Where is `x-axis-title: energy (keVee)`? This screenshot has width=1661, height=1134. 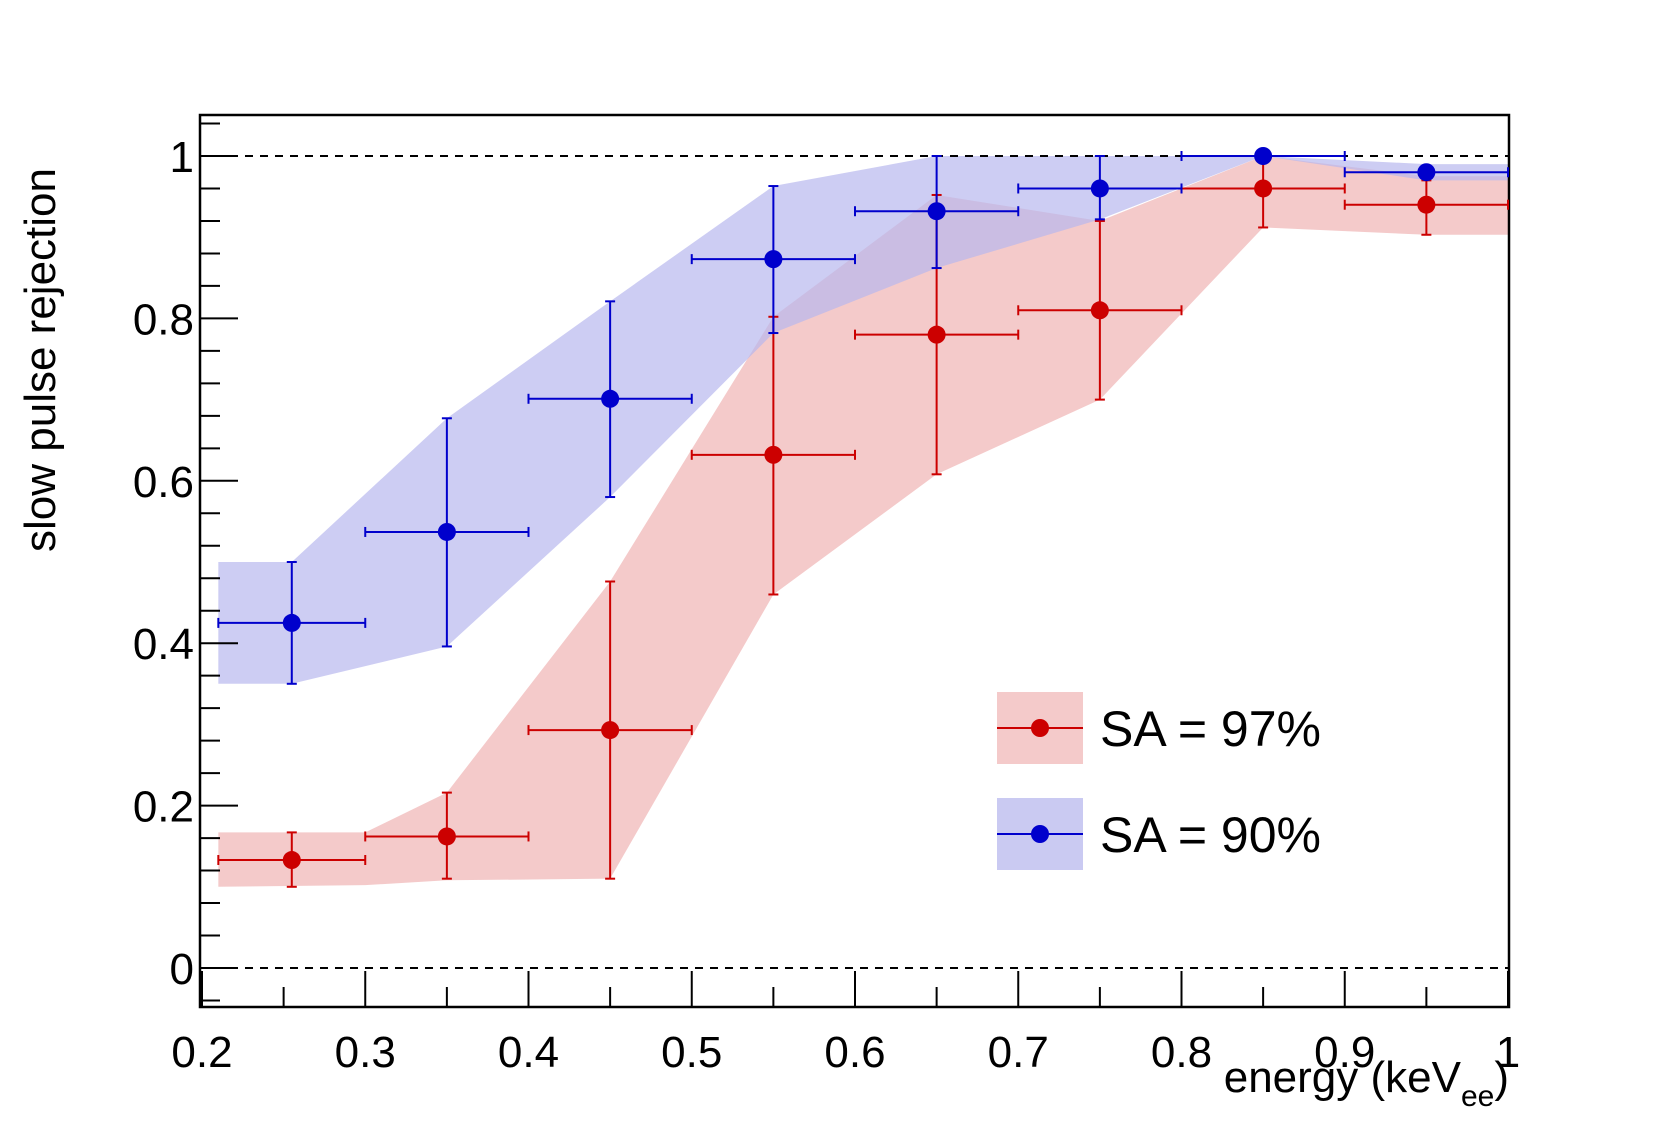 x-axis-title: energy (keVee) is located at coordinates (1366, 1083).